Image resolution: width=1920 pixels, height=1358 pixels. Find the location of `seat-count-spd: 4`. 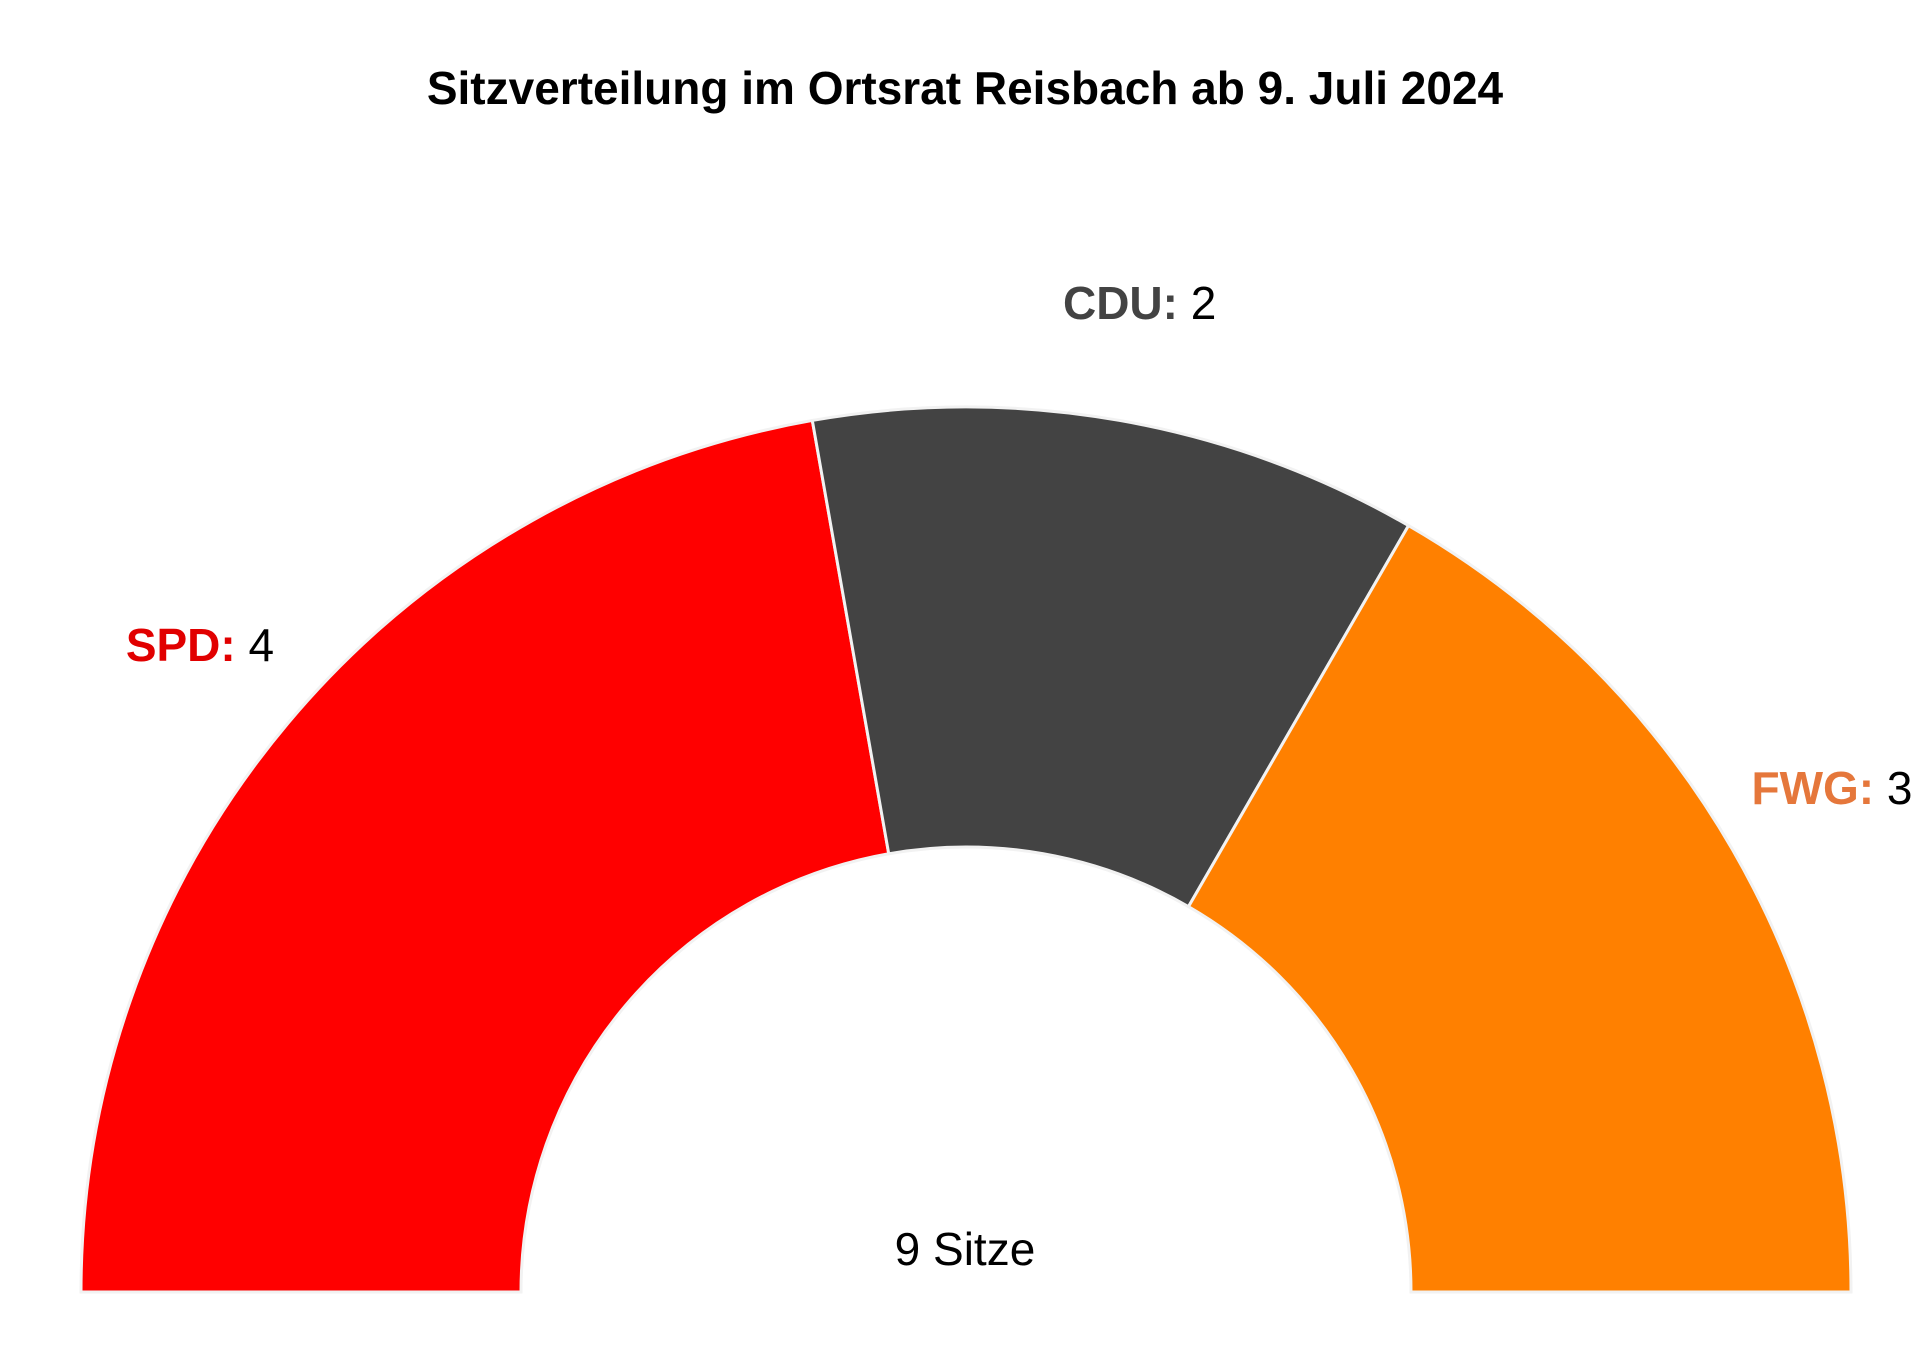

seat-count-spd: 4 is located at coordinates (255, 645).